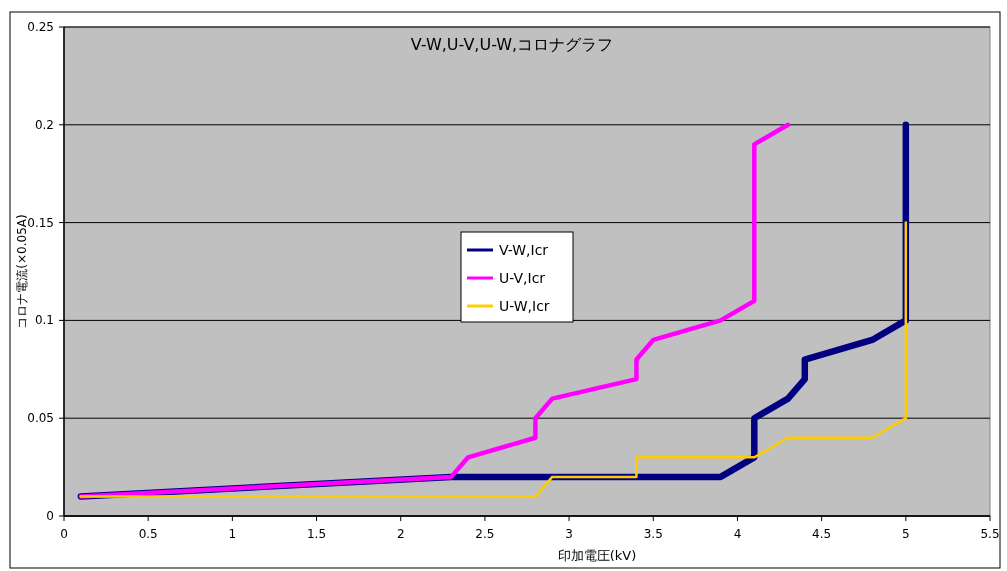  Describe the element at coordinates (64, 534) in the screenshot. I see `x-tick-label: 0` at that location.